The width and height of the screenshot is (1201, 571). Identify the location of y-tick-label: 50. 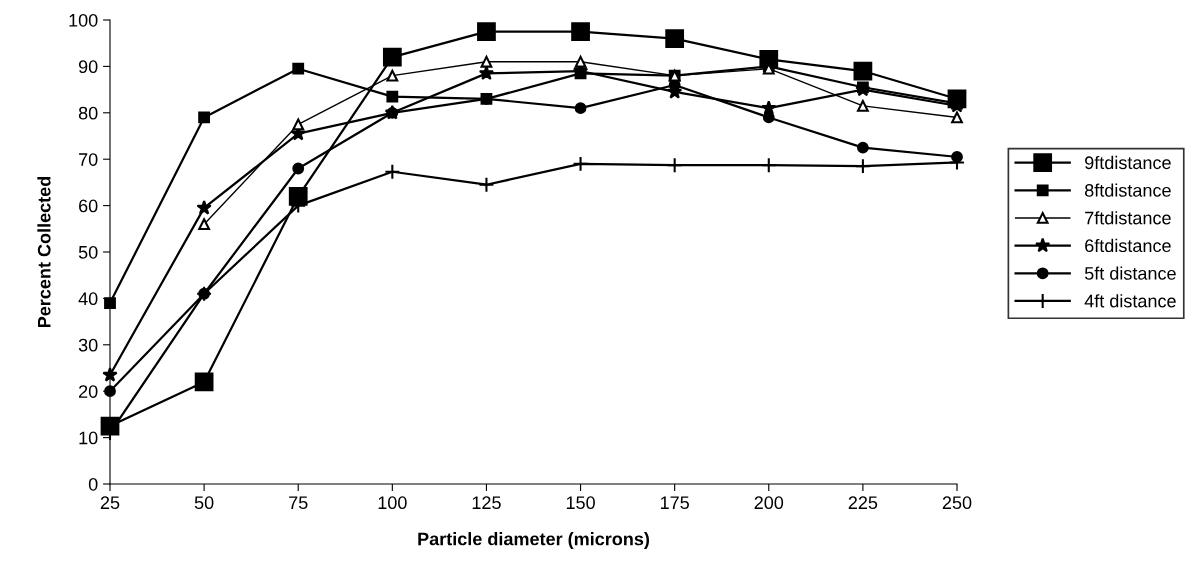
(88, 252).